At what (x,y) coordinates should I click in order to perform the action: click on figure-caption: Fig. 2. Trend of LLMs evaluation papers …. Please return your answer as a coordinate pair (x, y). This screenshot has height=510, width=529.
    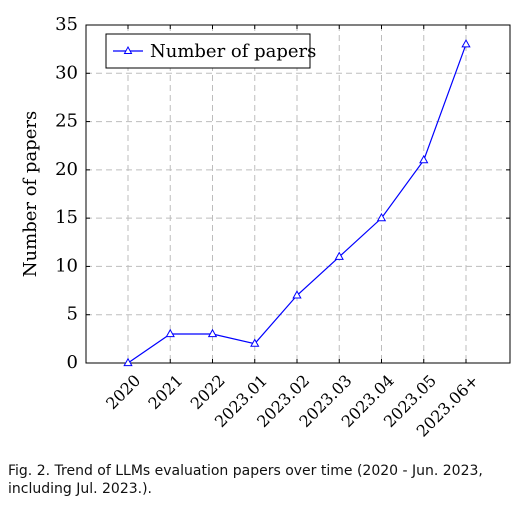
    Looking at the image, I should click on (245, 480).